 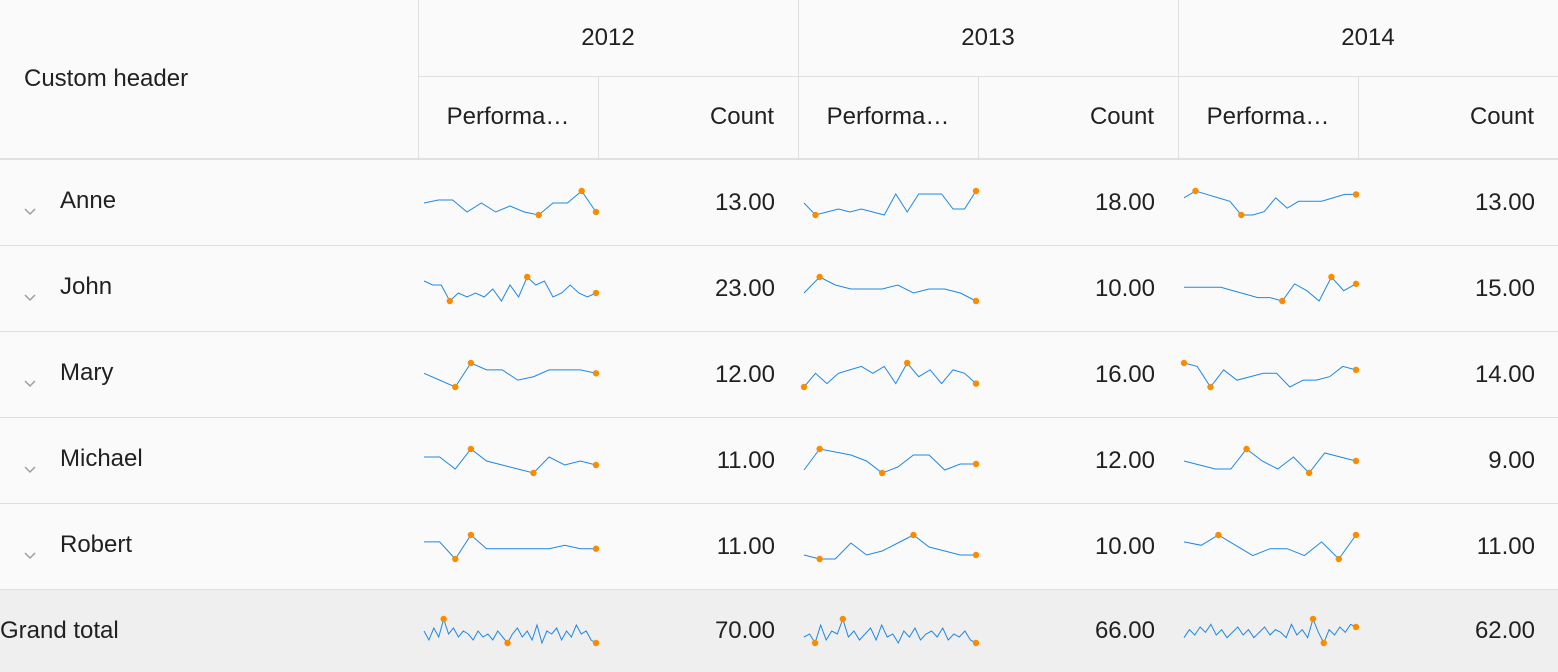 What do you see at coordinates (88, 200) in the screenshot?
I see `row-header: Anne` at bounding box center [88, 200].